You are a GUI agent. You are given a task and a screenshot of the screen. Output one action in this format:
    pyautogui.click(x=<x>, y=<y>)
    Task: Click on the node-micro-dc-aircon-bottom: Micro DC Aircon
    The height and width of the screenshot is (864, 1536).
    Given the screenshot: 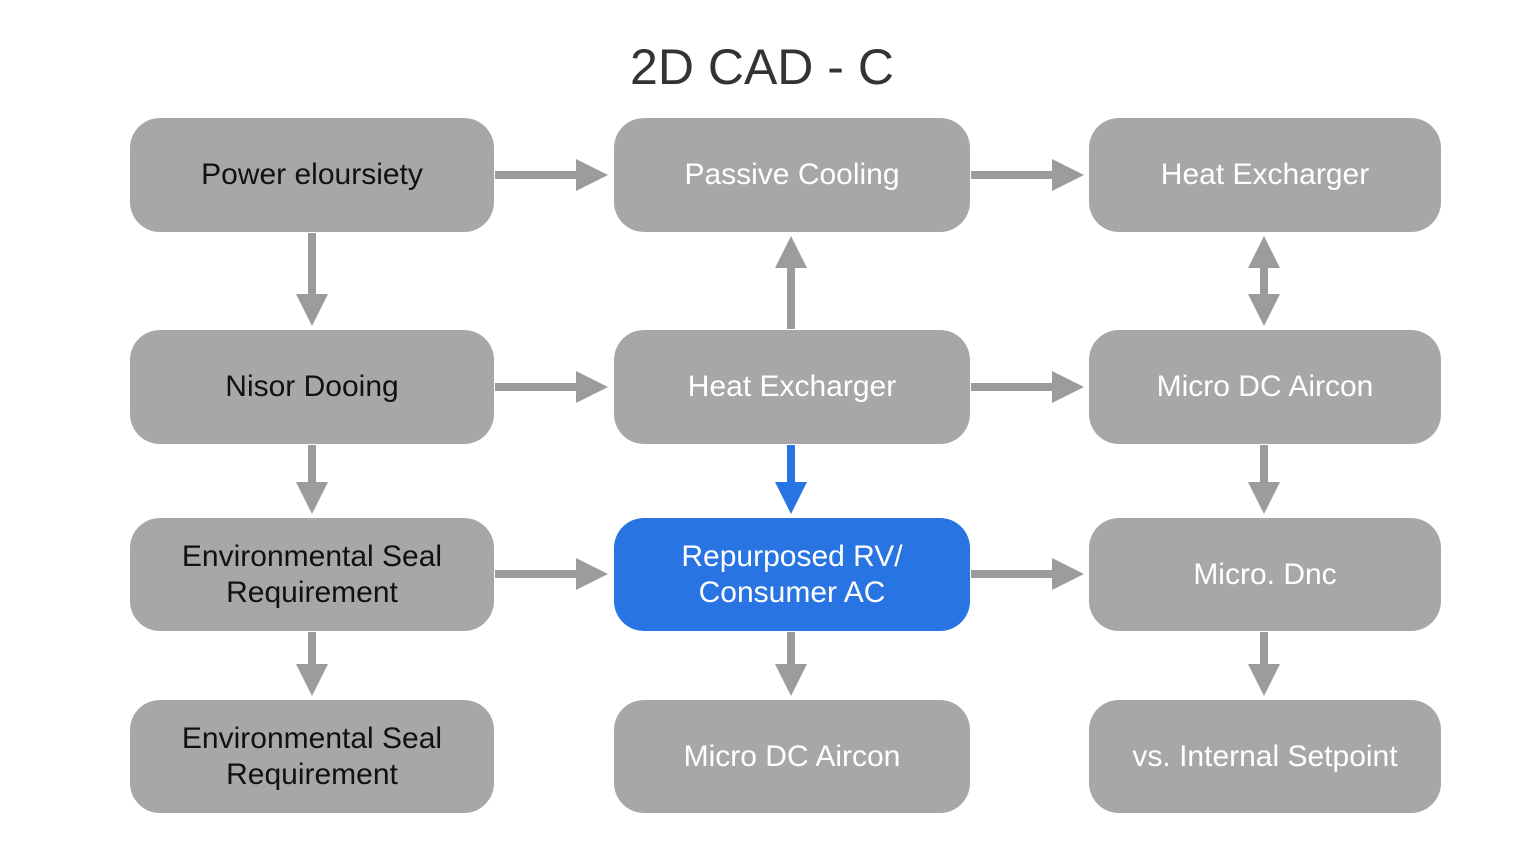 What is the action you would take?
    pyautogui.click(x=792, y=756)
    